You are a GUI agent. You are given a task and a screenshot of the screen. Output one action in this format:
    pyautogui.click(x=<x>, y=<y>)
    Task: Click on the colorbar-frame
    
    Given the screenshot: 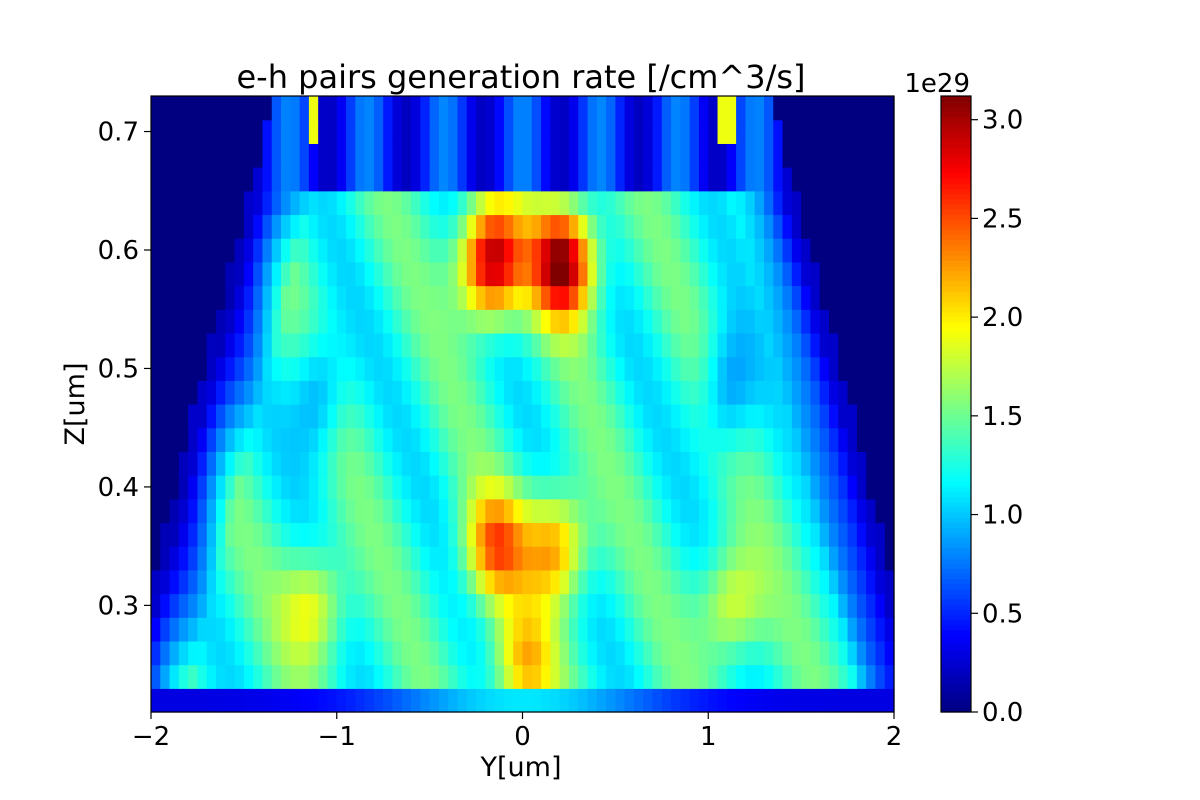 What is the action you would take?
    pyautogui.click(x=956, y=404)
    